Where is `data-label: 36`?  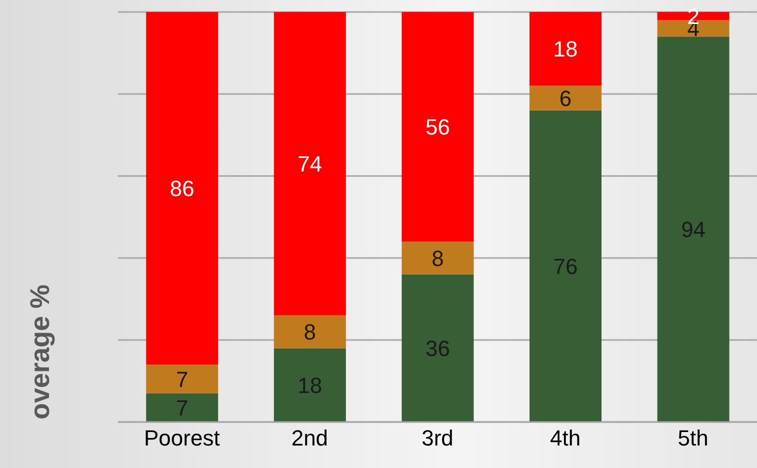 data-label: 36 is located at coordinates (437, 349).